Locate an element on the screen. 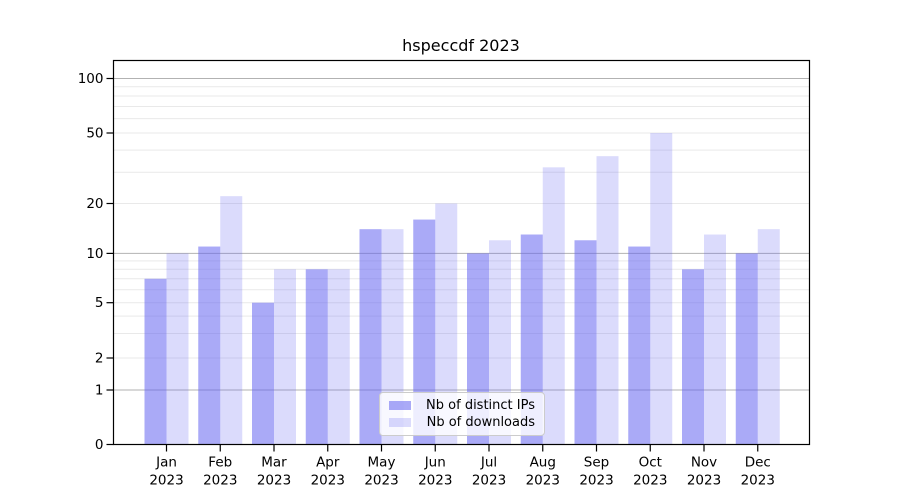  y-tick-label: 100 is located at coordinates (91, 79).